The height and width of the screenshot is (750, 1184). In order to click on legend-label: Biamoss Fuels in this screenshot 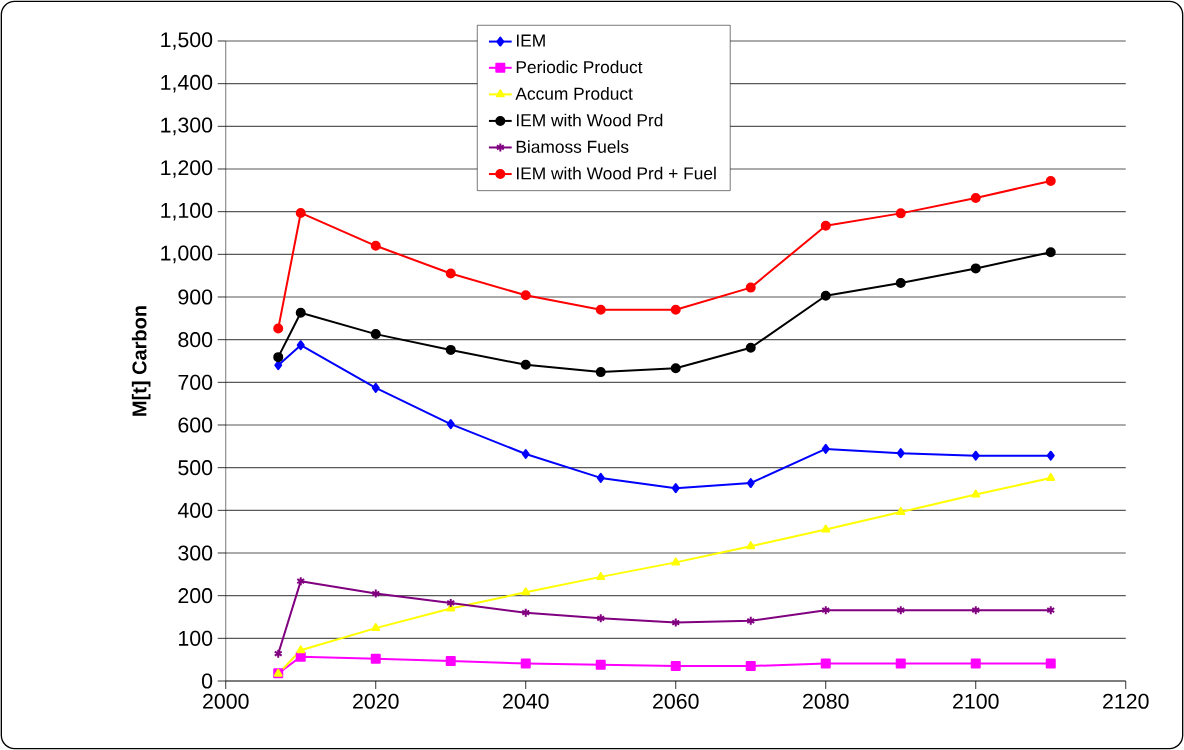, I will do `click(572, 146)`.